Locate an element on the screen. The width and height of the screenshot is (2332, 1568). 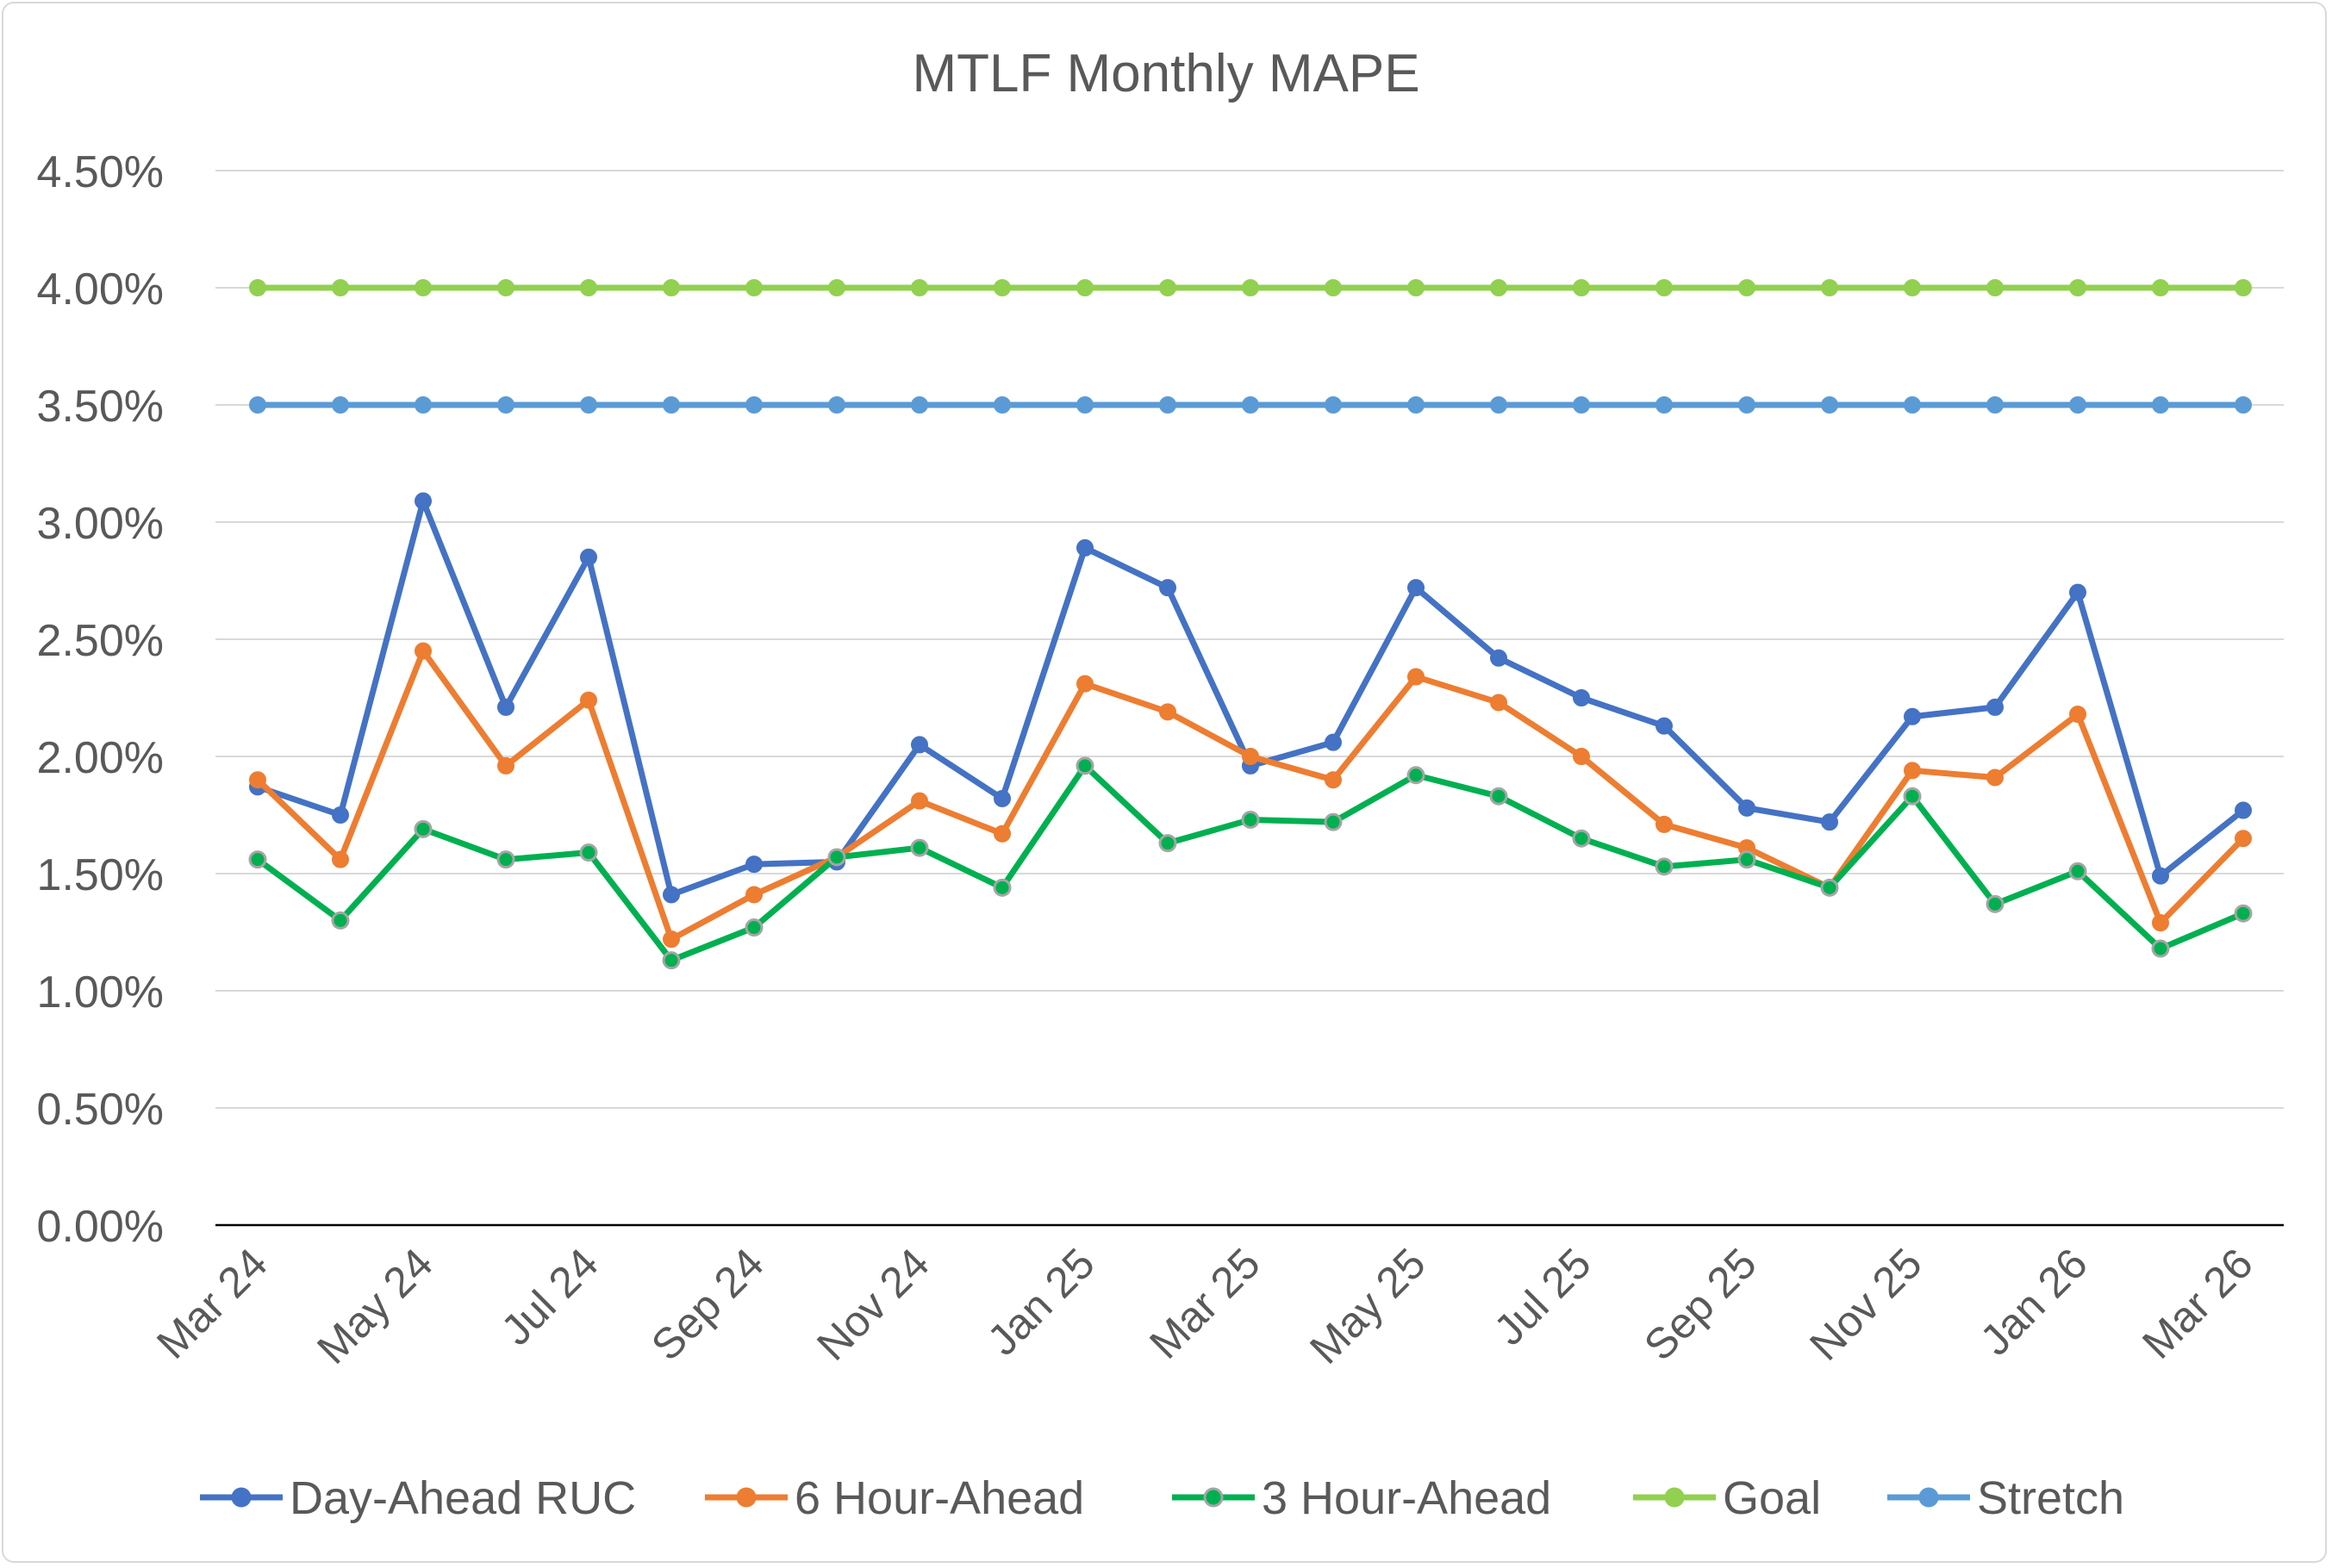
y-tick-label: 1.00% is located at coordinates (101, 993).